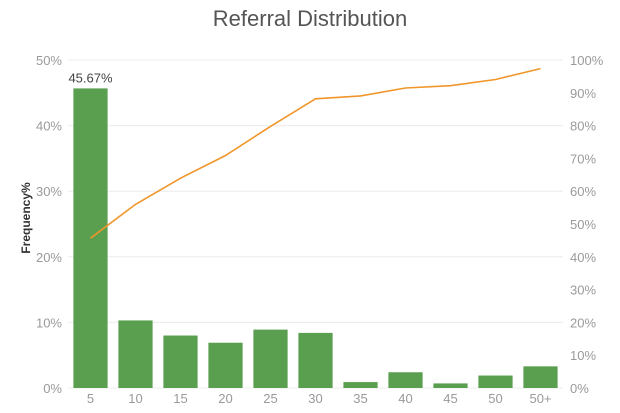 This screenshot has width=620, height=413. What do you see at coordinates (583, 158) in the screenshot?
I see `y-right-tick-label: 70%` at bounding box center [583, 158].